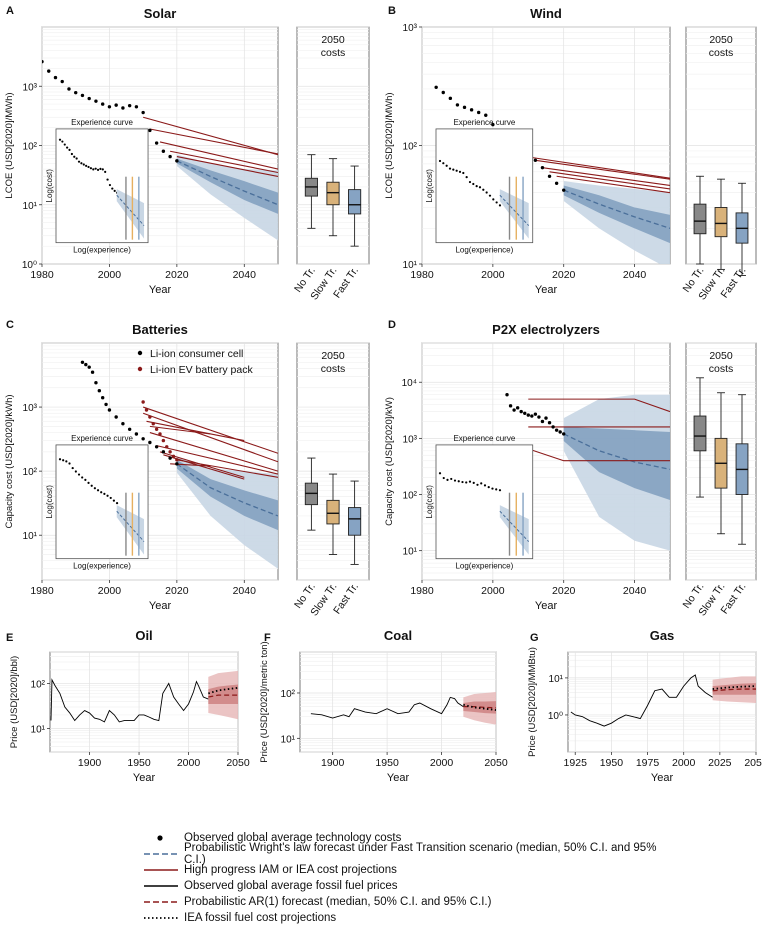 This screenshot has width=762, height=927. I want to click on inset-box, so click(102, 186).